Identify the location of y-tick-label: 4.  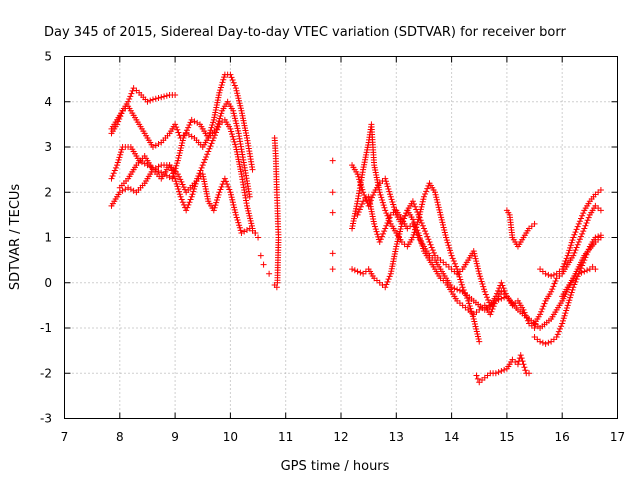
(48, 102).